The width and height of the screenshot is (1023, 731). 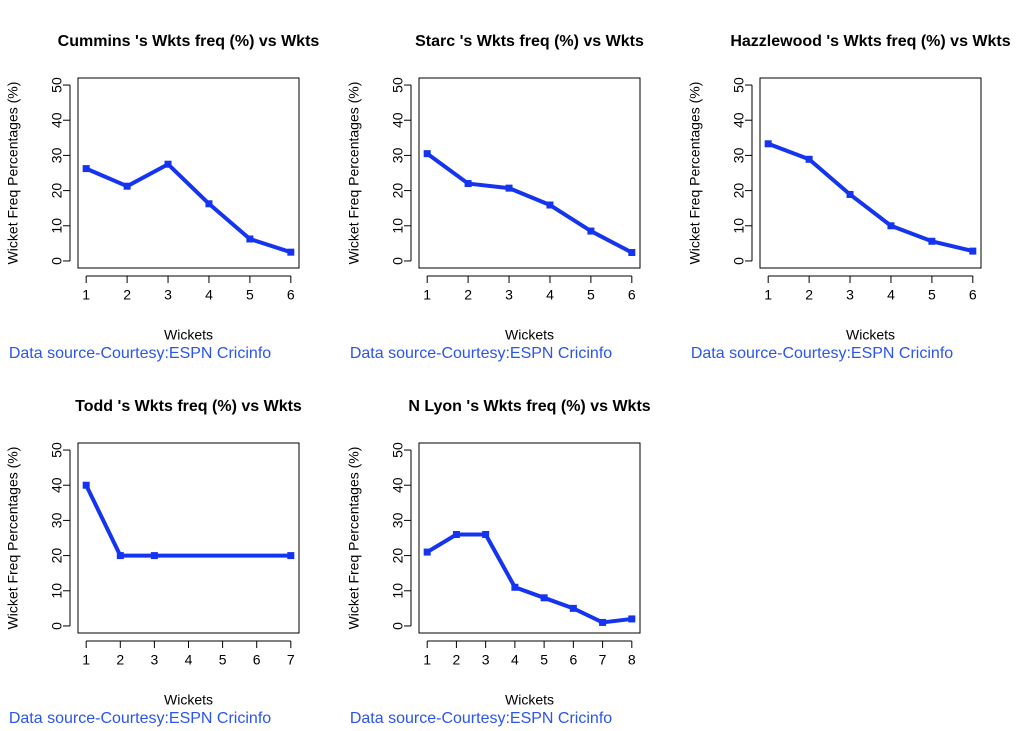 What do you see at coordinates (529, 41) in the screenshot?
I see `chart-title: Starc 's Wkts freq (%) vs Wkts` at bounding box center [529, 41].